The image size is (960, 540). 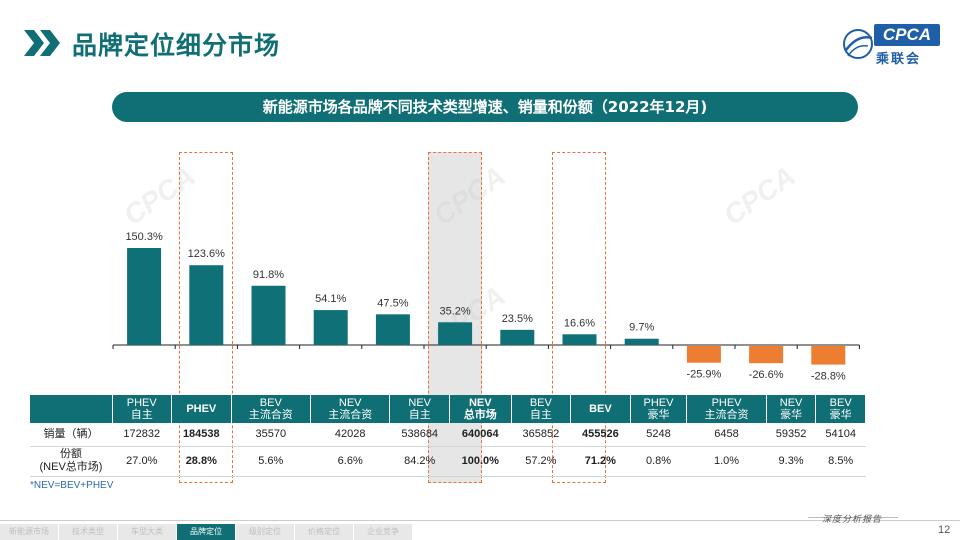 I want to click on logo-text: CPCA, so click(x=907, y=35).